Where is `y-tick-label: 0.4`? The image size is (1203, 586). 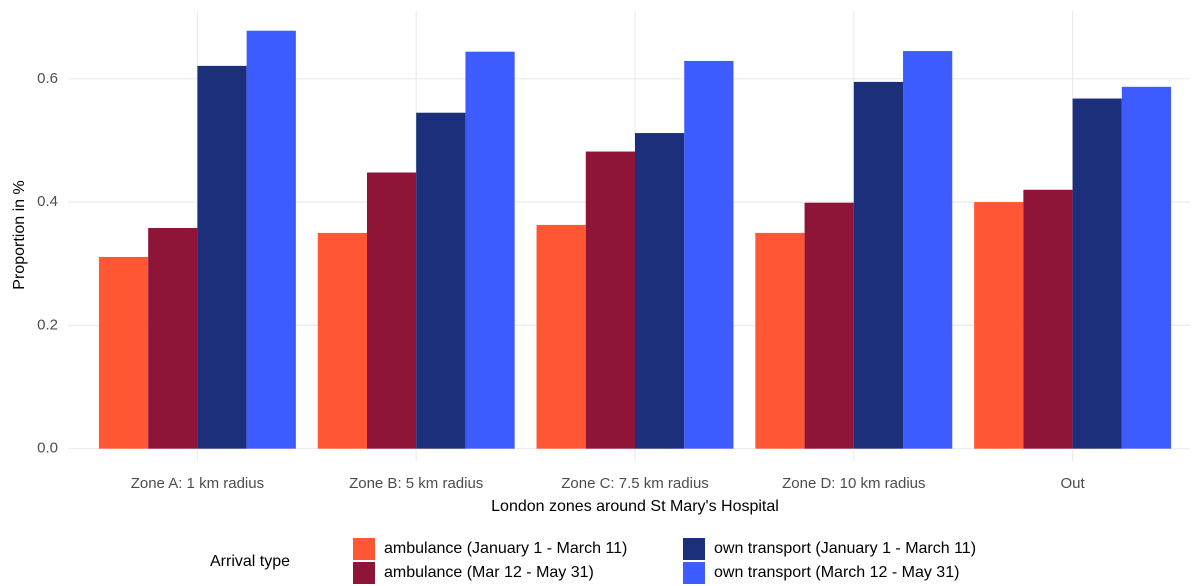 y-tick-label: 0.4 is located at coordinates (47, 201).